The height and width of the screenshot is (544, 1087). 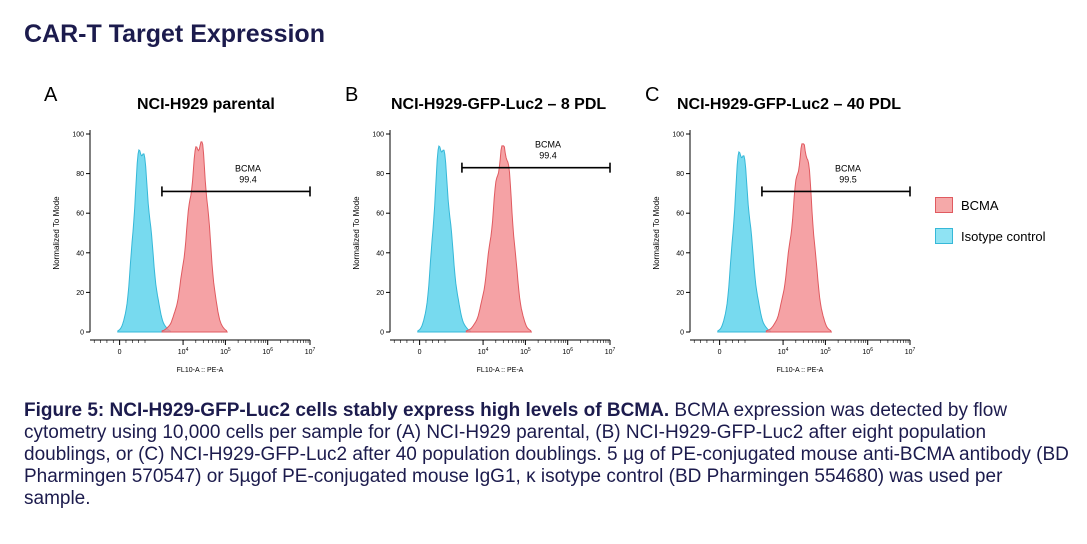 What do you see at coordinates (51, 95) in the screenshot?
I see `panel-letter: A` at bounding box center [51, 95].